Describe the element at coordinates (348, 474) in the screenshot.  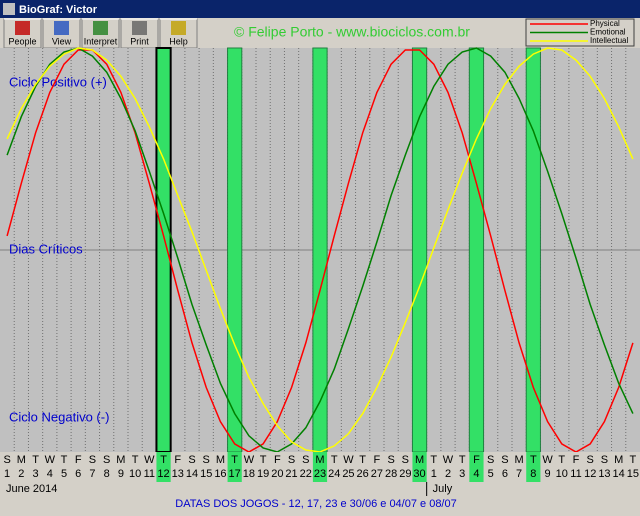
I see `date-label: 25` at that location.